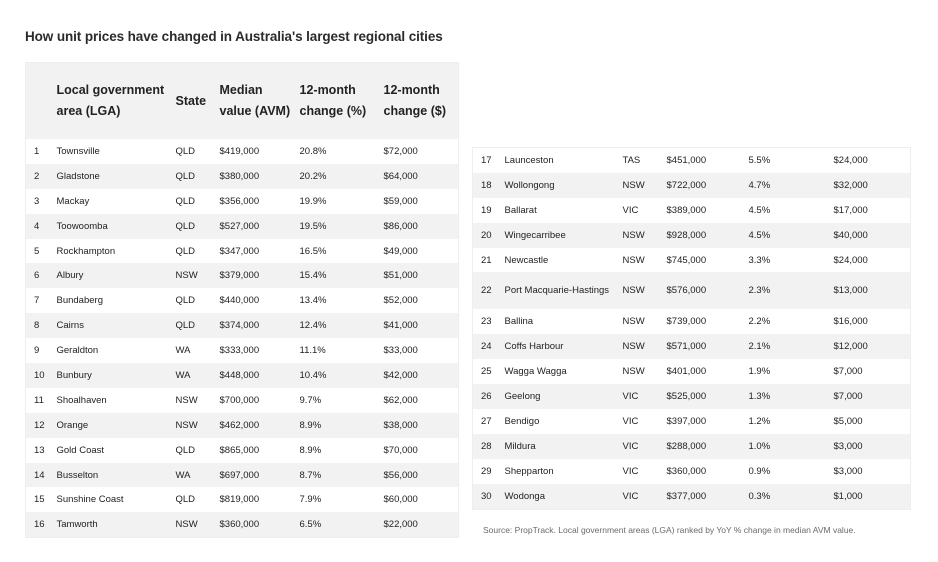  I want to click on state-cell: VIC, so click(636, 446).